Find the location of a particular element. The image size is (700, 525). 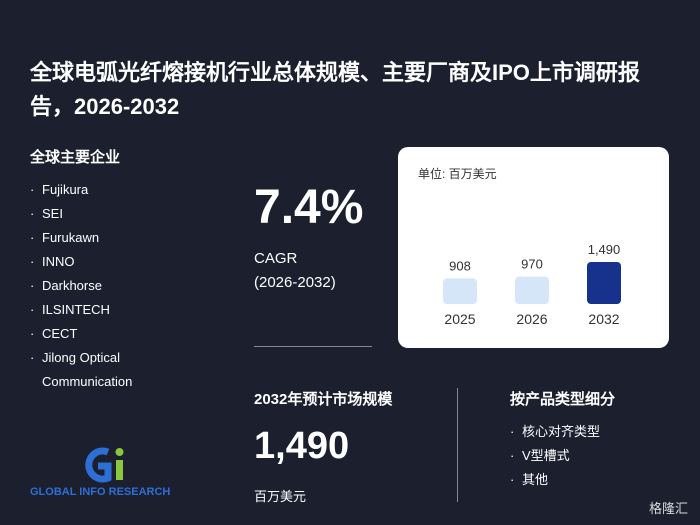

company: Jilong Optical Communication is located at coordinates (101, 370).